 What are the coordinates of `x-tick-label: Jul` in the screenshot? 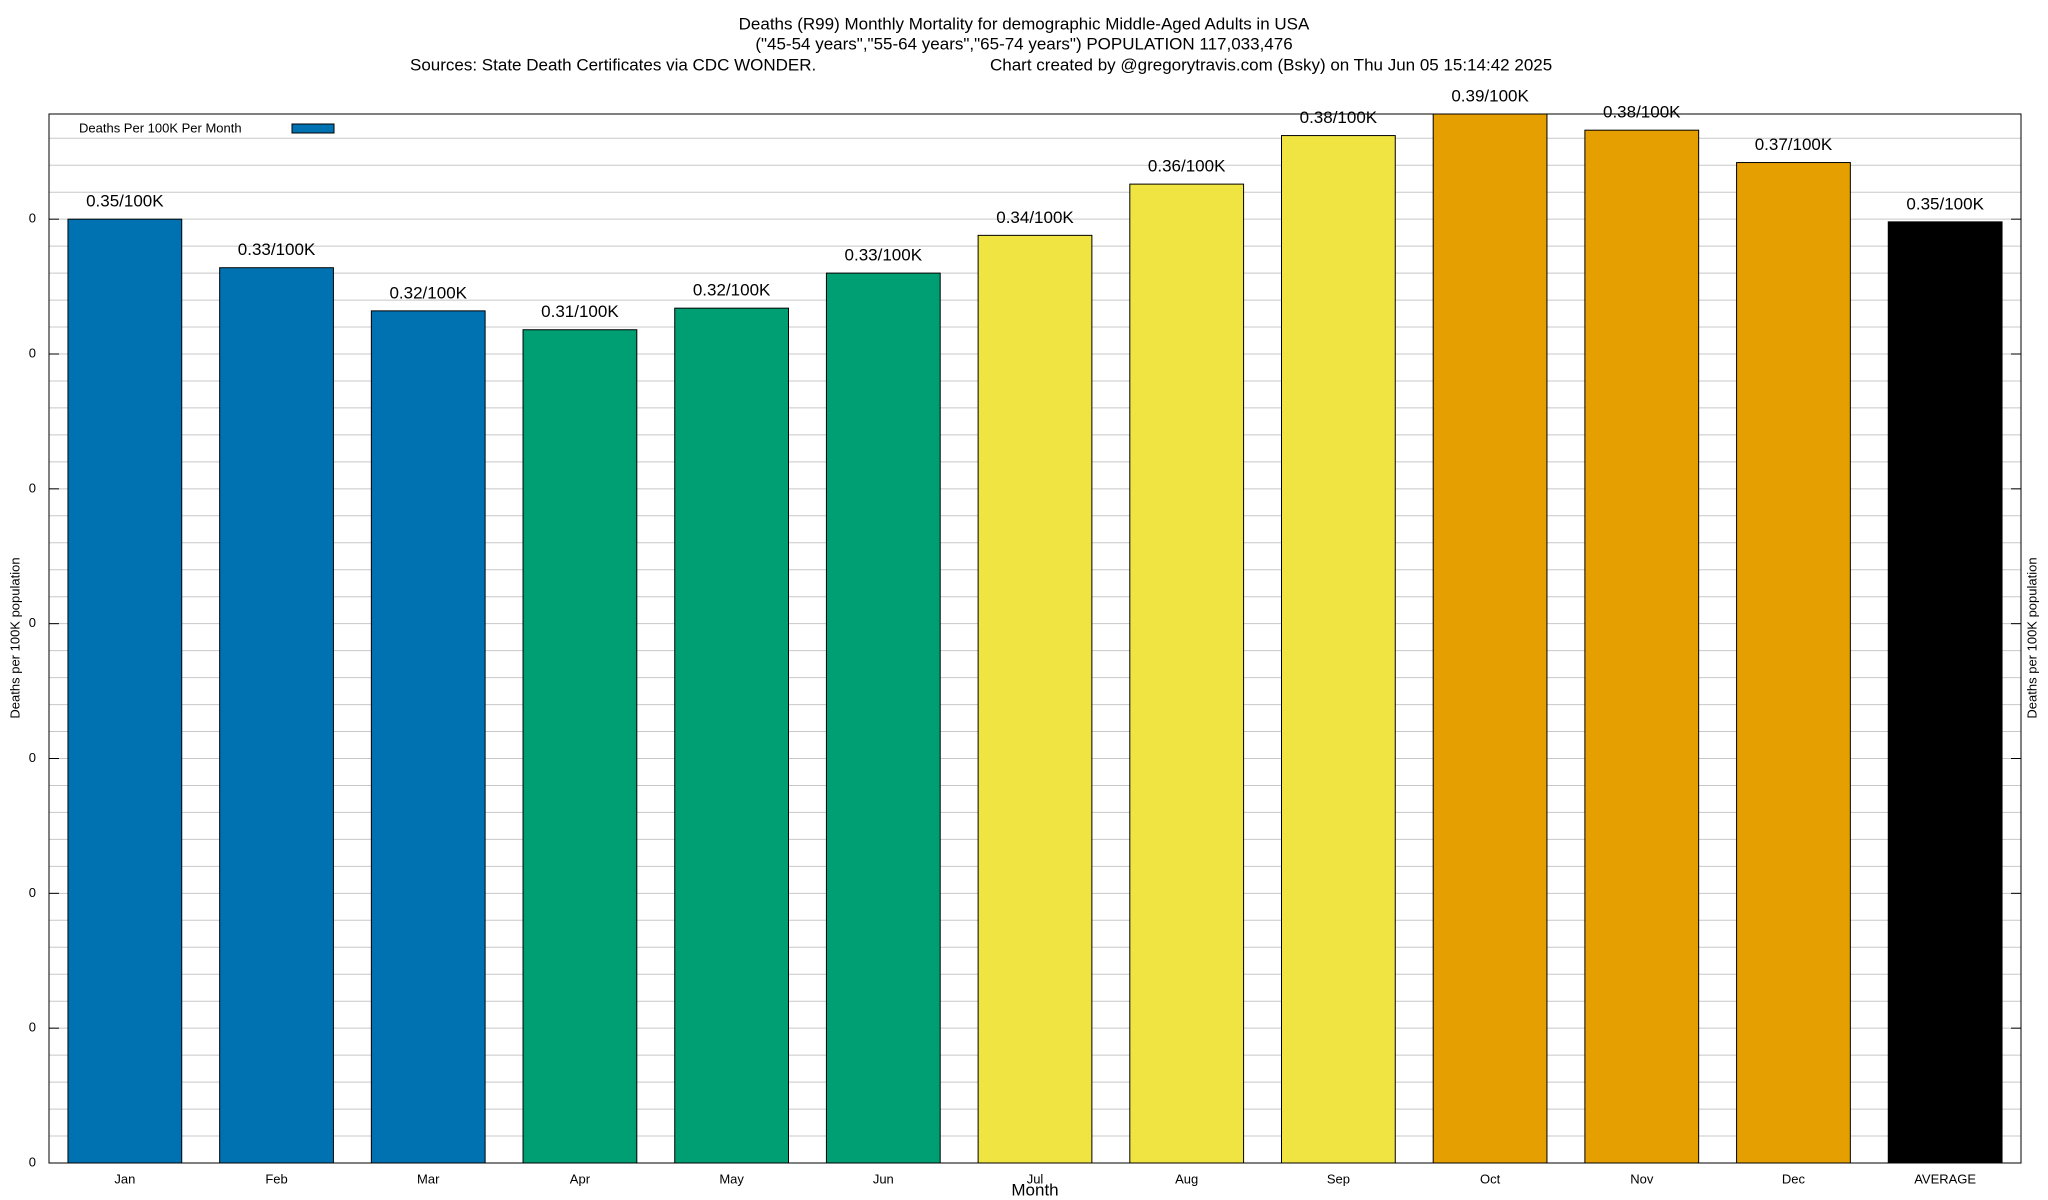 It's located at (1035, 1178).